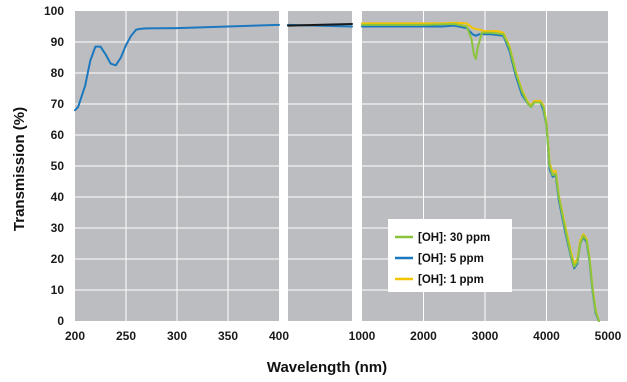  Describe the element at coordinates (279, 336) in the screenshot. I see `x-tick-label: 400` at that location.